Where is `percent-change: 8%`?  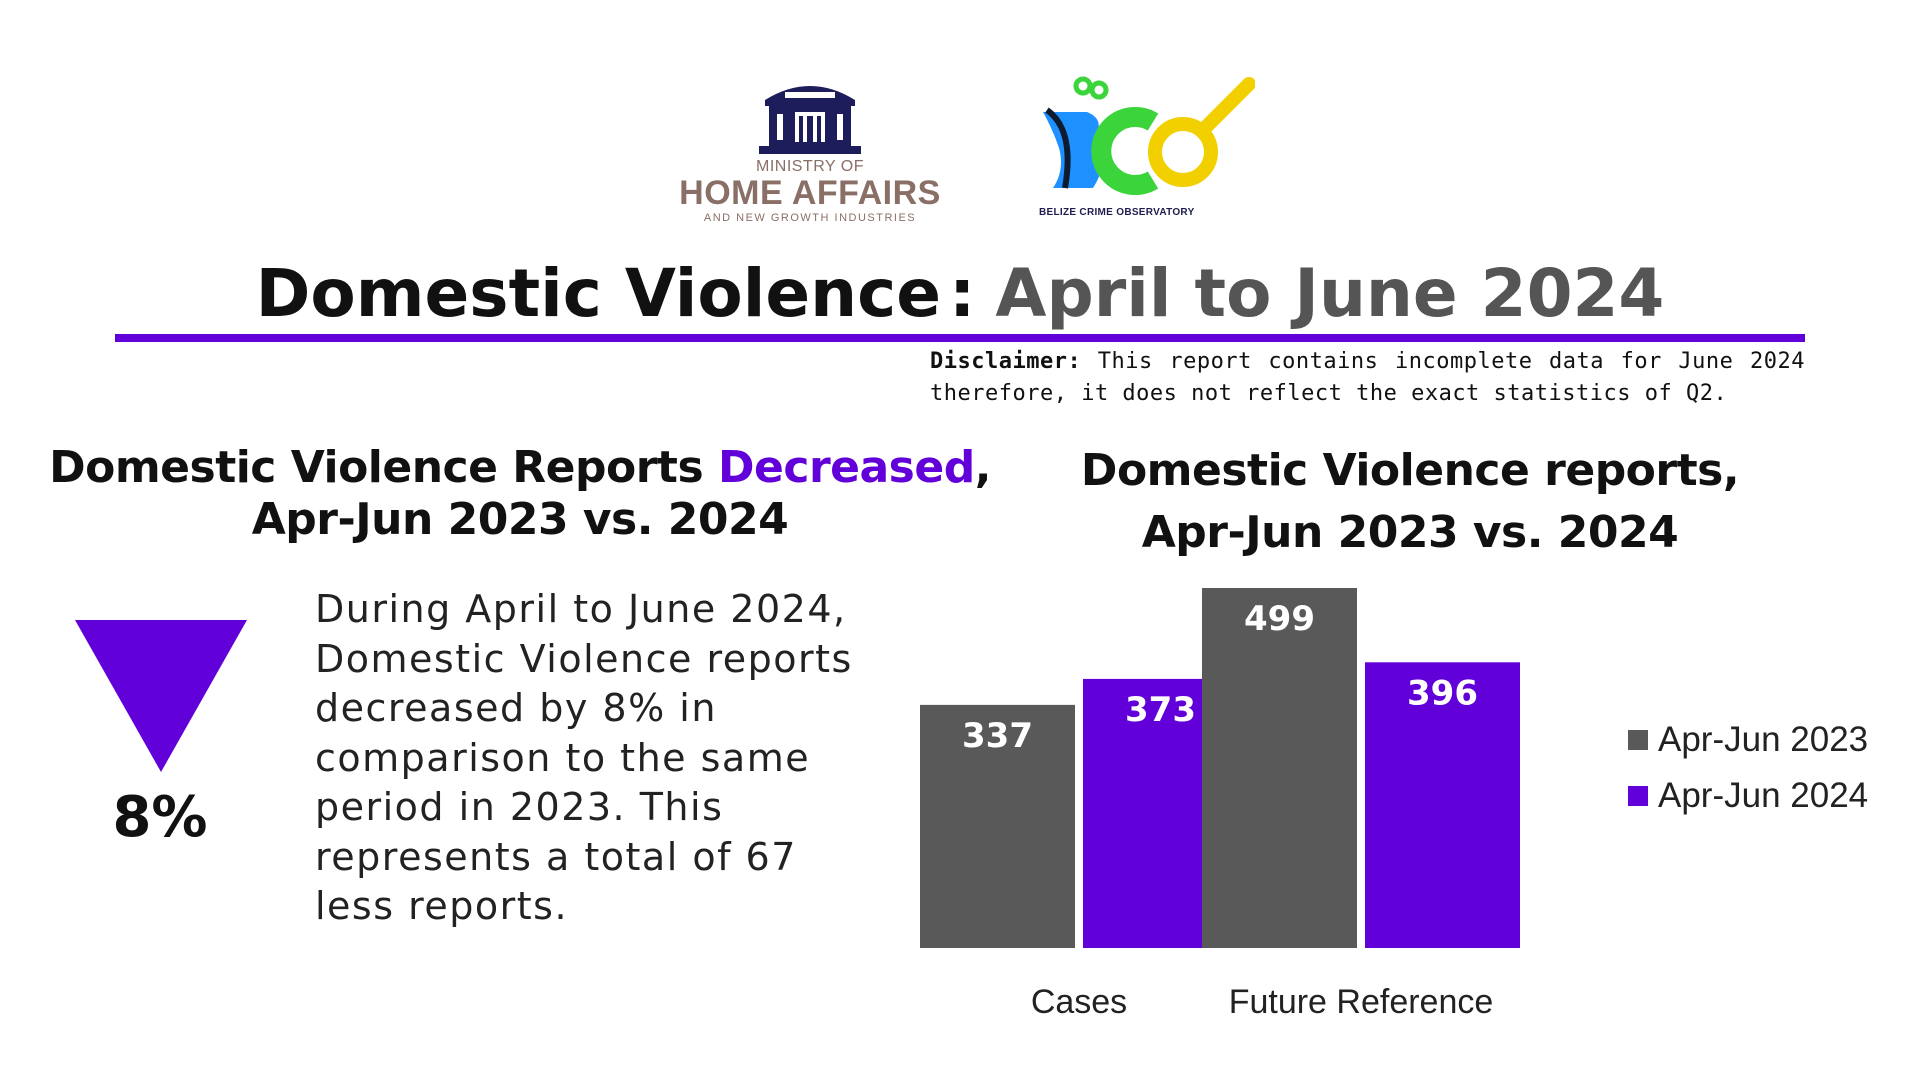
percent-change: 8% is located at coordinates (160, 817).